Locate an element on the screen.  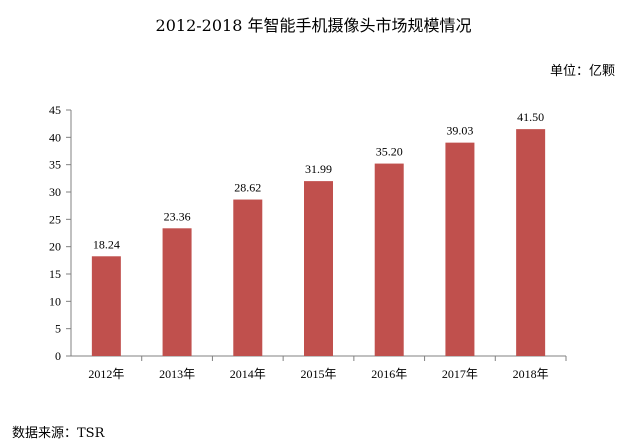
data-label: 31.99 is located at coordinates (318, 169).